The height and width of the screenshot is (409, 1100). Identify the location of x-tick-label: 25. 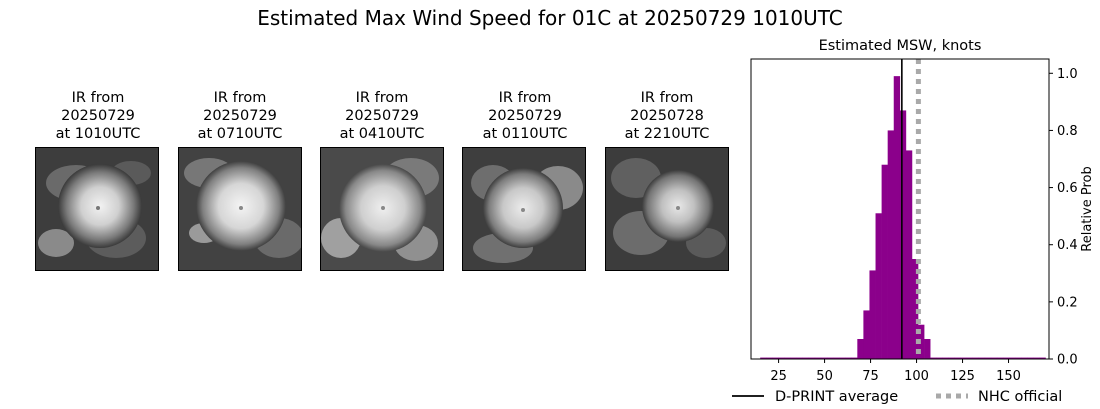
(778, 376).